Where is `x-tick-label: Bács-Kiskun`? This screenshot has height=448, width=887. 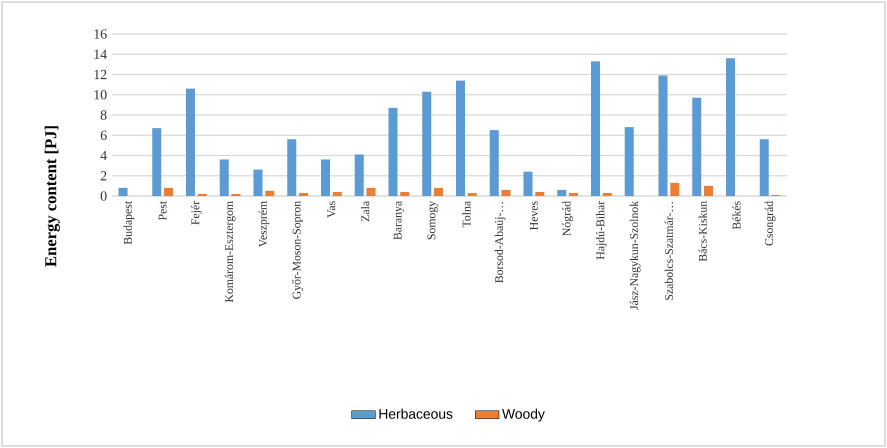 x-tick-label: Bács-Kiskun is located at coordinates (702, 231).